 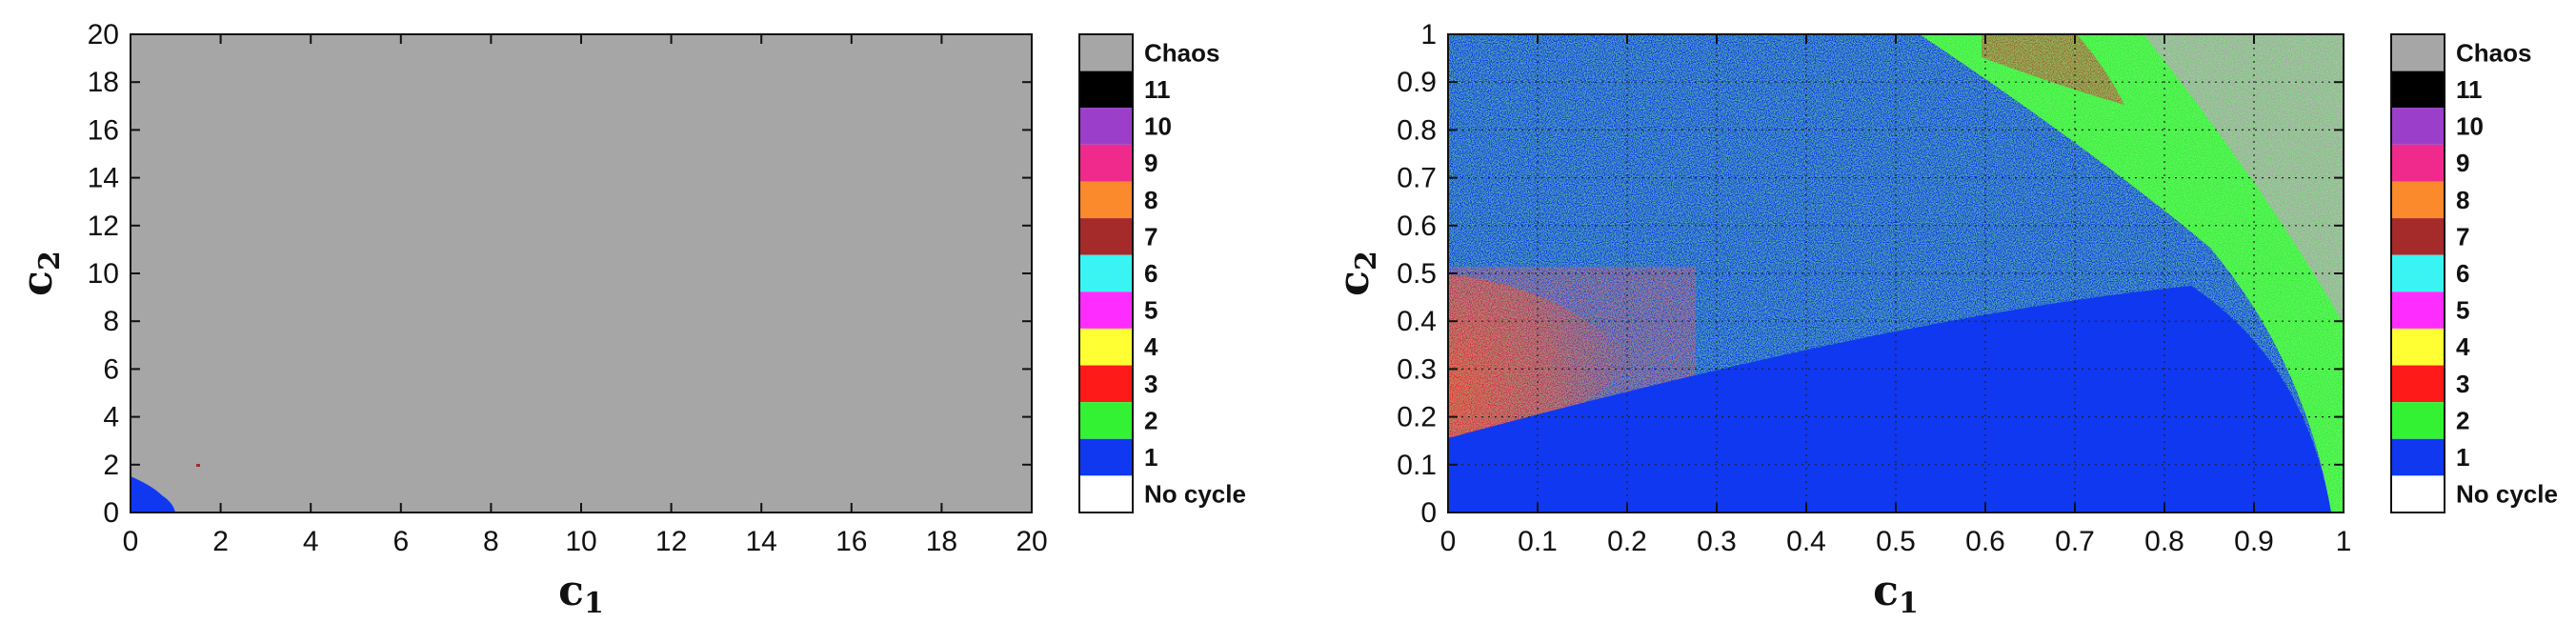 I want to click on ytick-label: 0.9, so click(x=1417, y=82).